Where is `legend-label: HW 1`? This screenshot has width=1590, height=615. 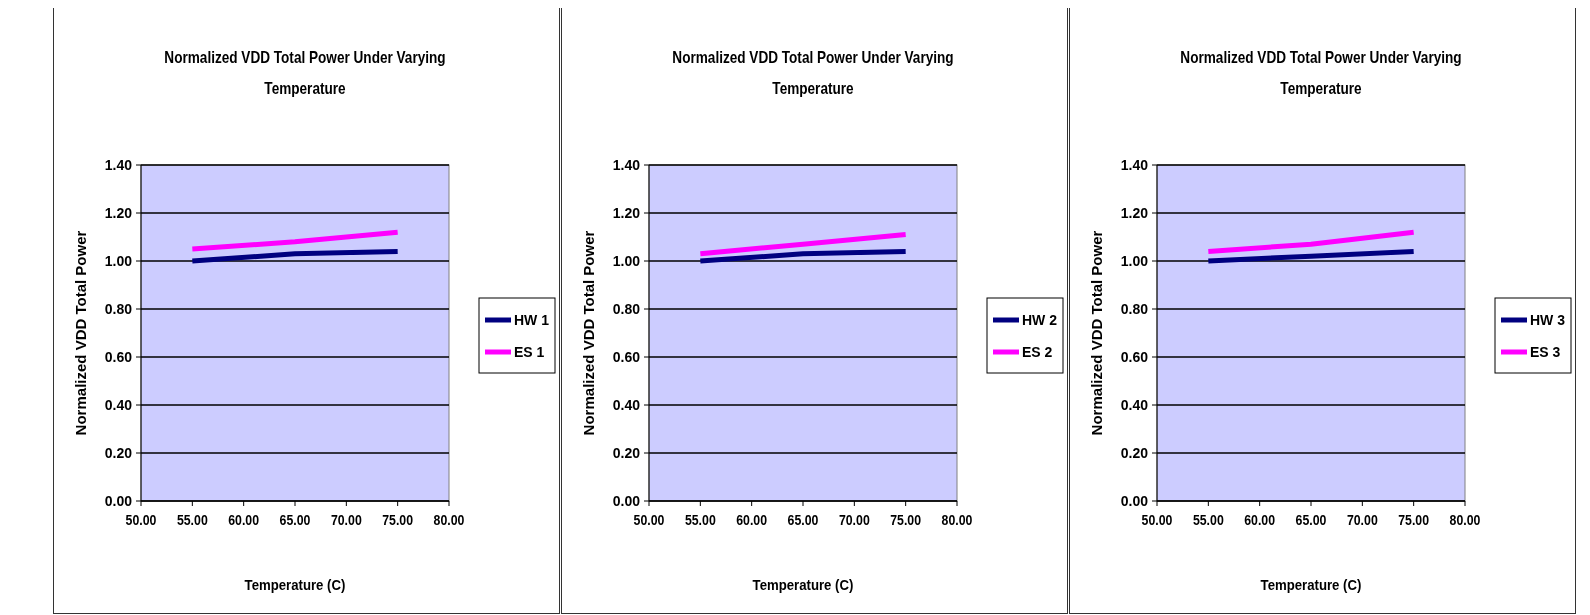
legend-label: HW 1 is located at coordinates (532, 319).